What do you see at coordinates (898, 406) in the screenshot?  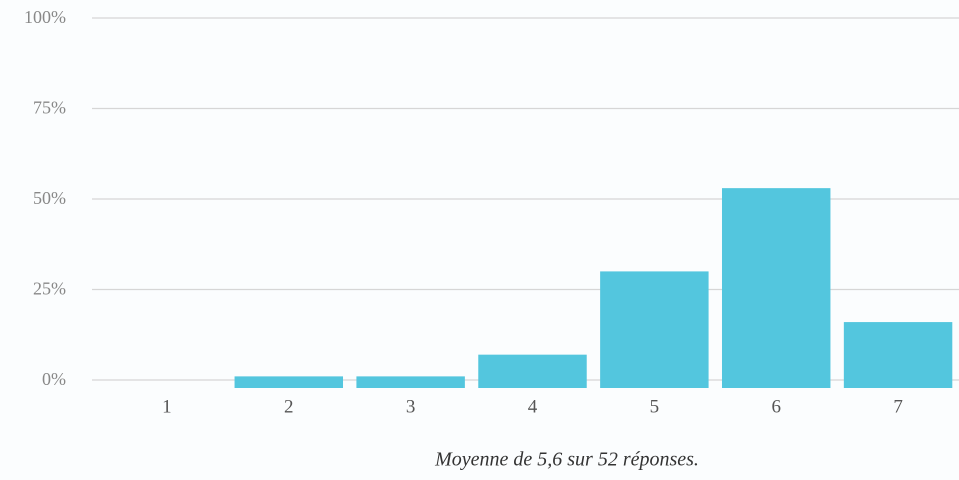 I see `x-tick-label: 7` at bounding box center [898, 406].